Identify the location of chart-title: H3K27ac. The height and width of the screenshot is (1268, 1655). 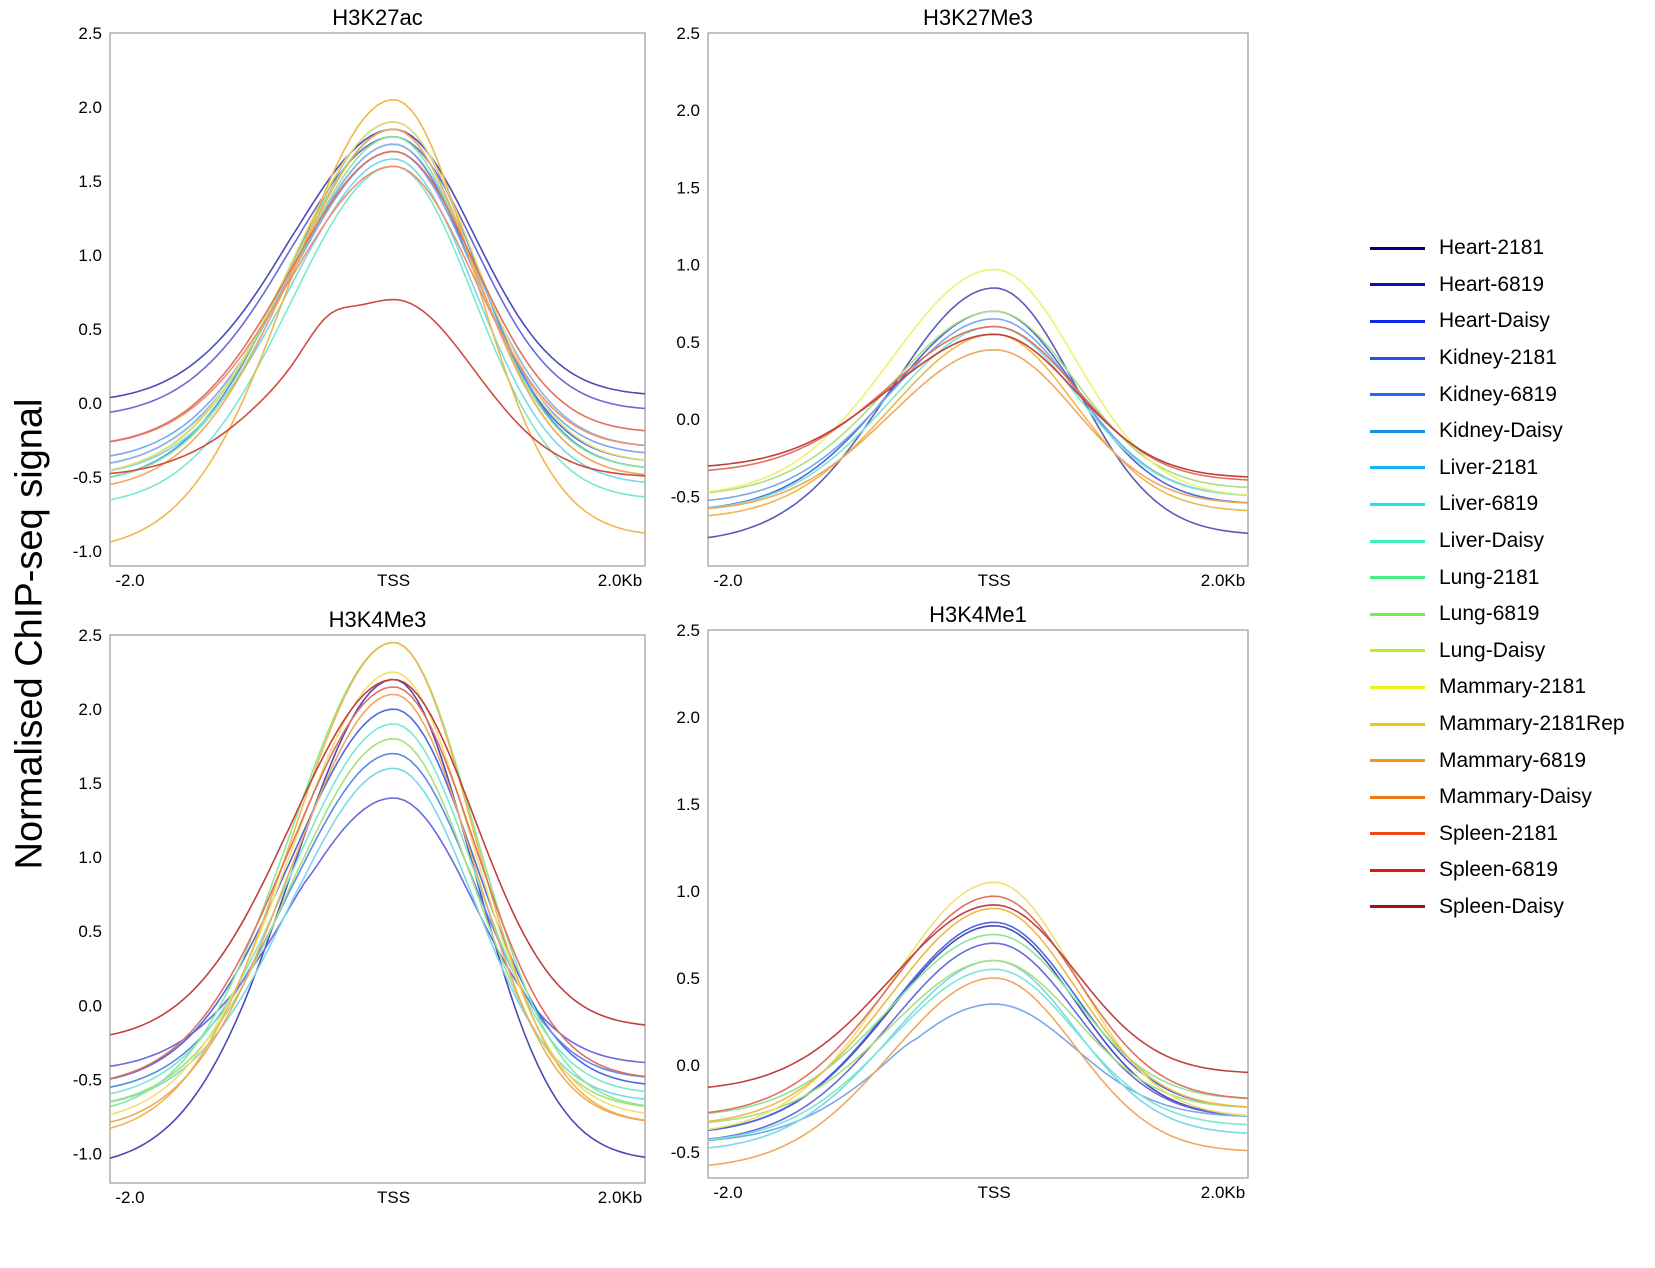
(377, 17).